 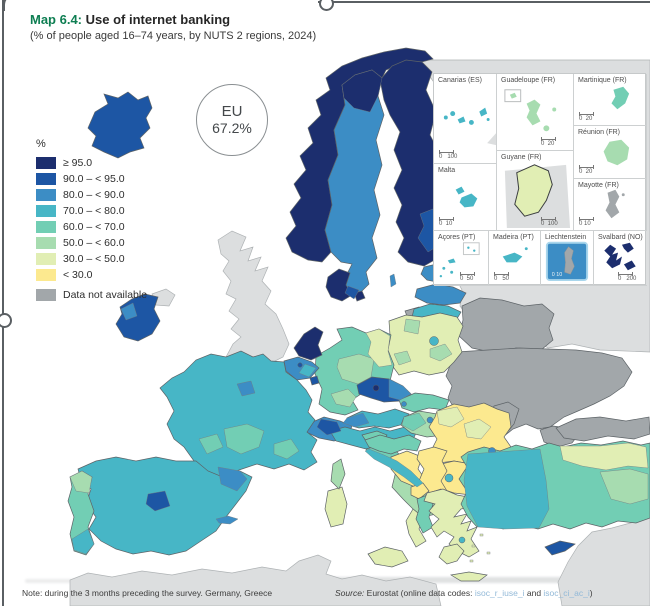 What do you see at coordinates (560, 548) in the screenshot?
I see `island-cyprus` at bounding box center [560, 548].